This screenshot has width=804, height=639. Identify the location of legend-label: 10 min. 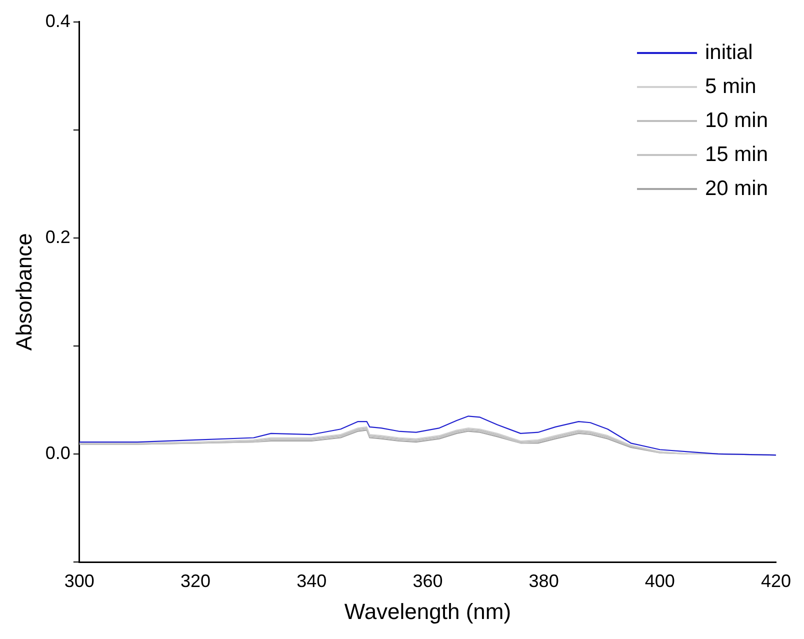
(736, 121).